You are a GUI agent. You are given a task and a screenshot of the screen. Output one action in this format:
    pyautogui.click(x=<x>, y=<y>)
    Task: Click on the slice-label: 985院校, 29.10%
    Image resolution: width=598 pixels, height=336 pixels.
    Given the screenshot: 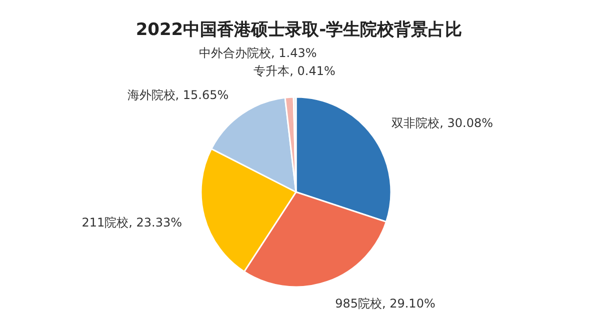 What is the action you would take?
    pyautogui.click(x=385, y=303)
    